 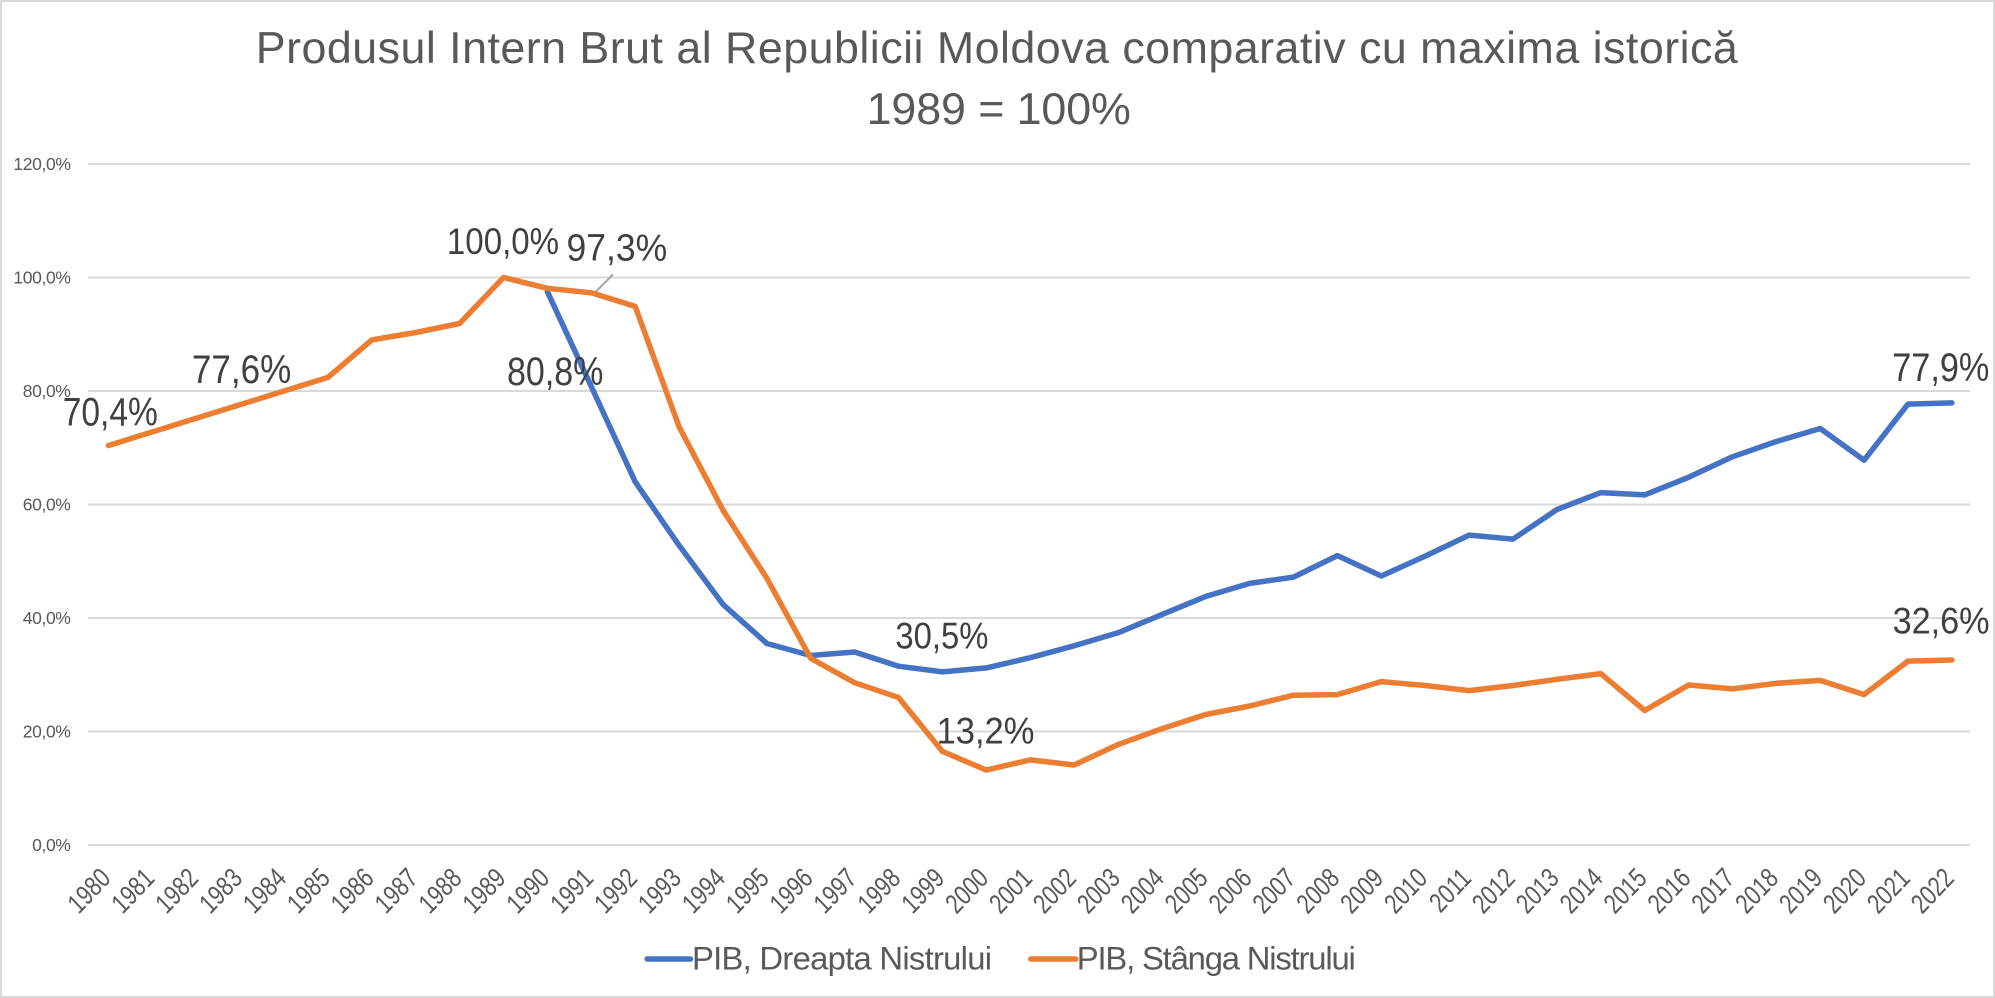 What do you see at coordinates (110, 412) in the screenshot?
I see `svg-text: 70,4%` at bounding box center [110, 412].